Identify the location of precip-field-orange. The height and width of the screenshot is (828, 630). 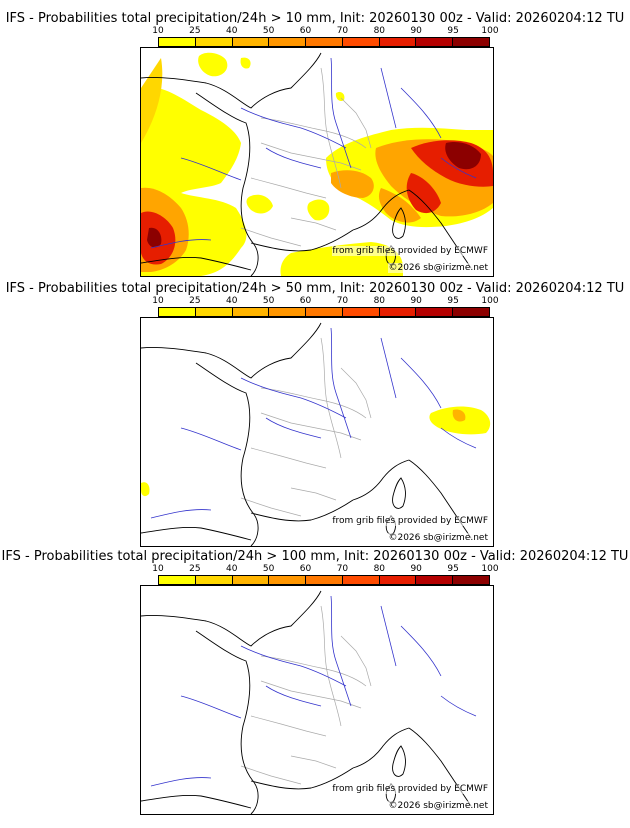
(459, 415).